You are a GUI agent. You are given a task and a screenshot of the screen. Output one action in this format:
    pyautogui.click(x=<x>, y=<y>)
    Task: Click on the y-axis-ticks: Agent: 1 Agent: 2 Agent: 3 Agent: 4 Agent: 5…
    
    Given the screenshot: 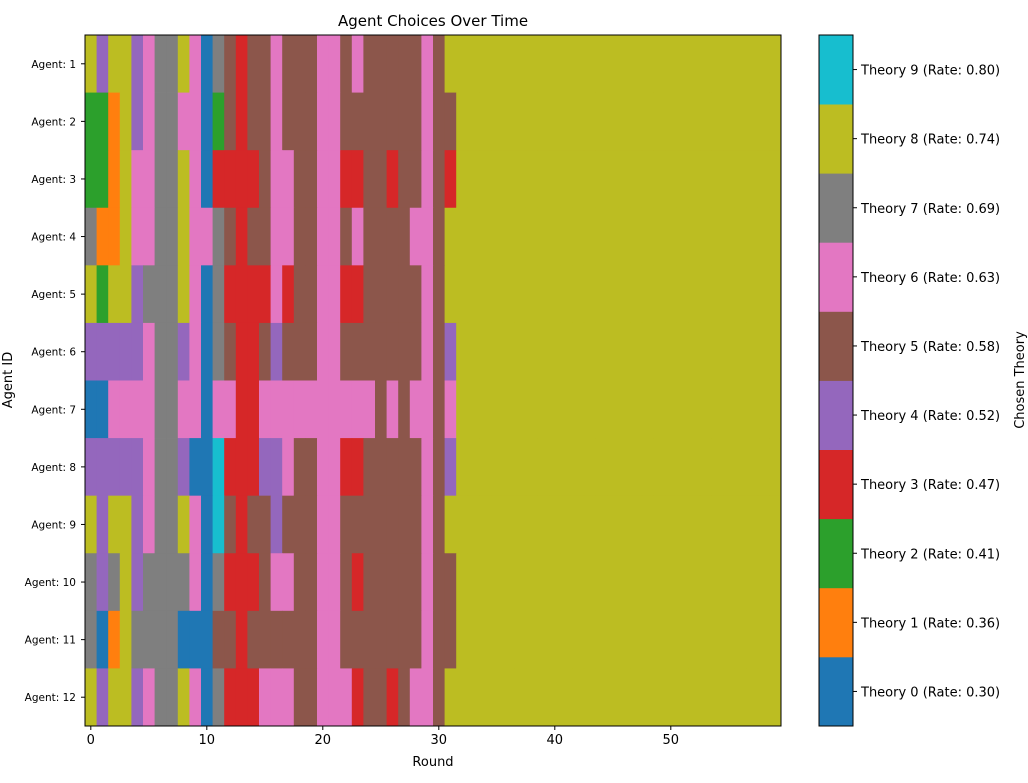 What is the action you would take?
    pyautogui.click(x=55, y=381)
    